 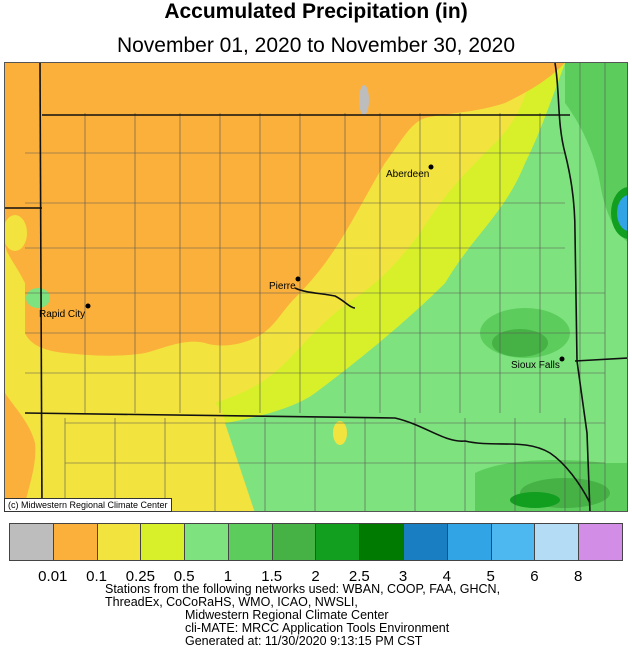 What do you see at coordinates (282, 286) in the screenshot?
I see `city-label: Pierre` at bounding box center [282, 286].